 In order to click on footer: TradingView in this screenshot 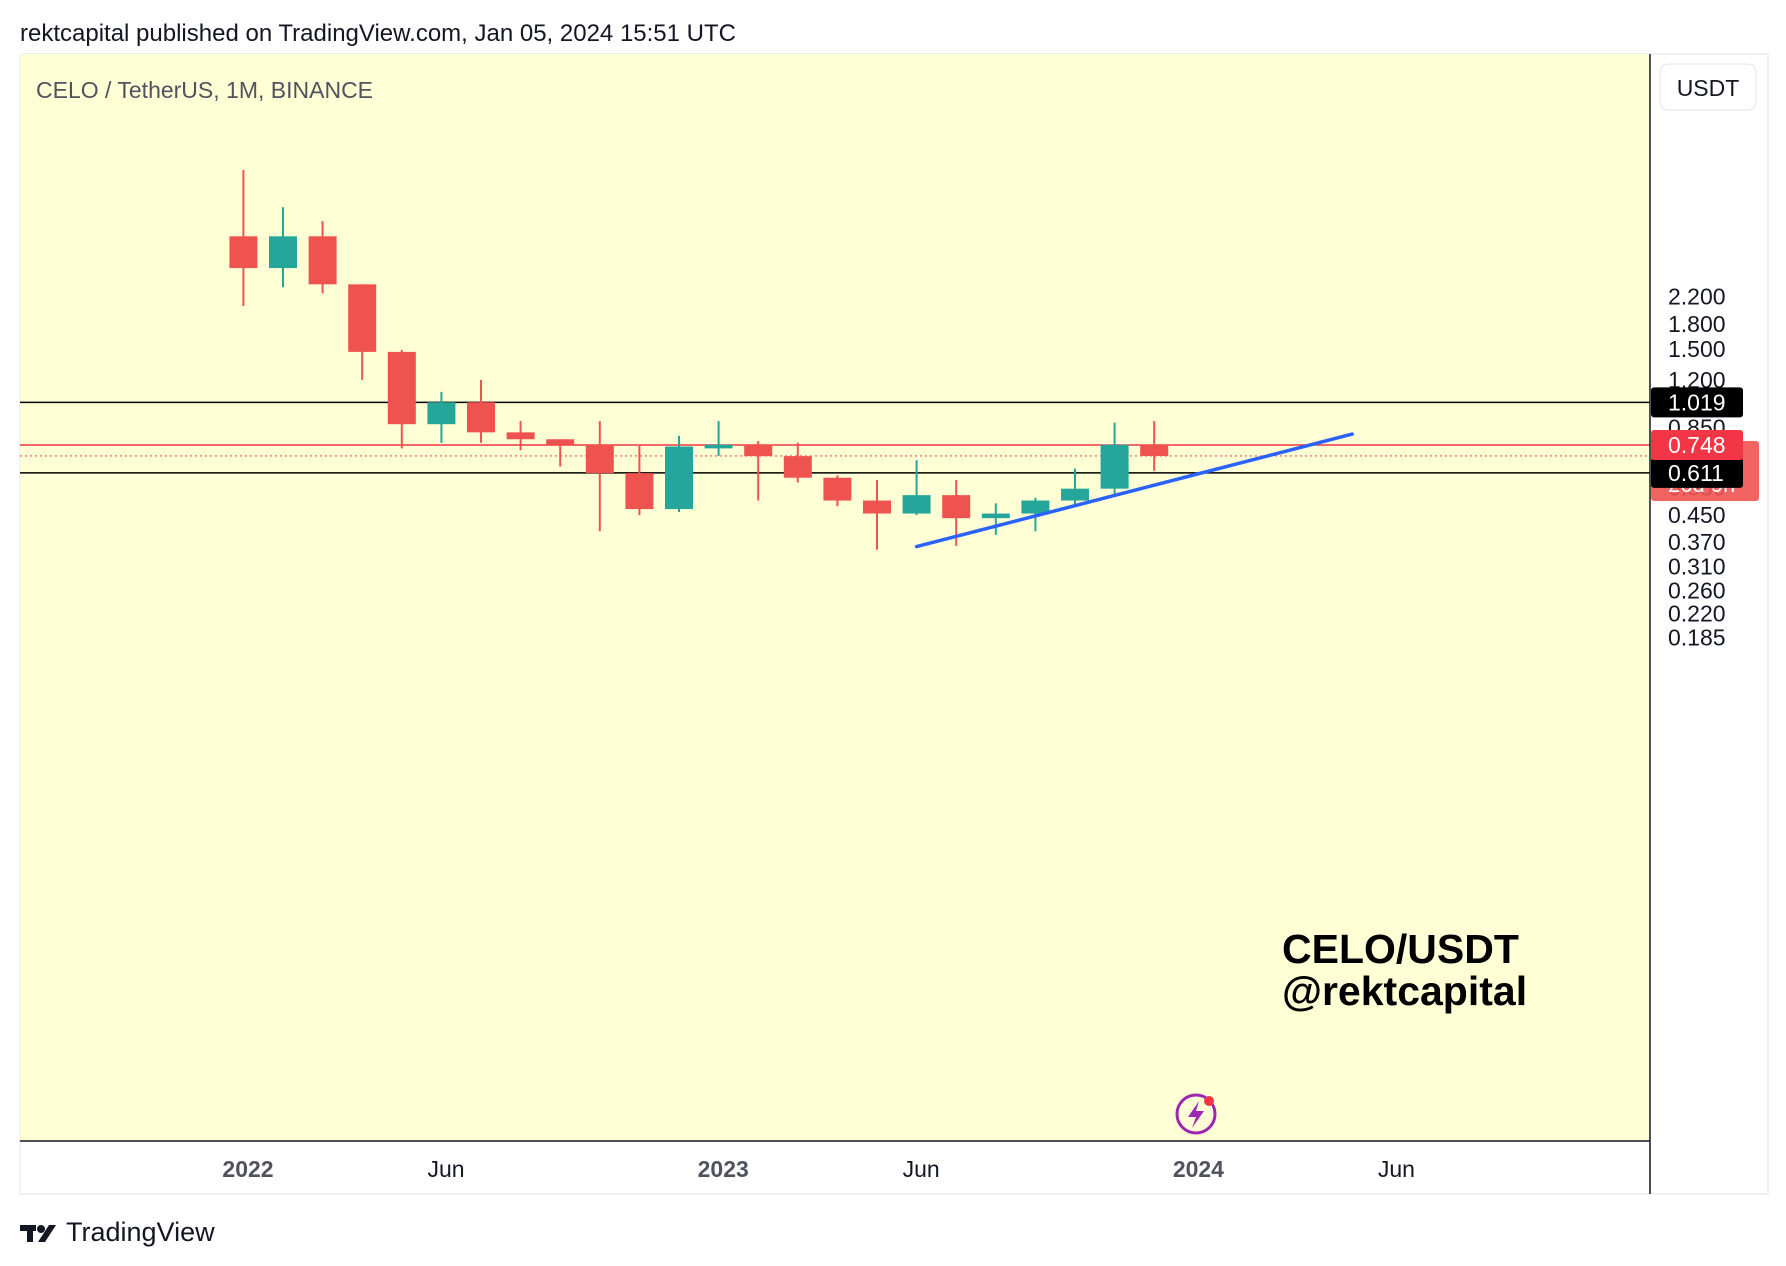, I will do `click(117, 1232)`.